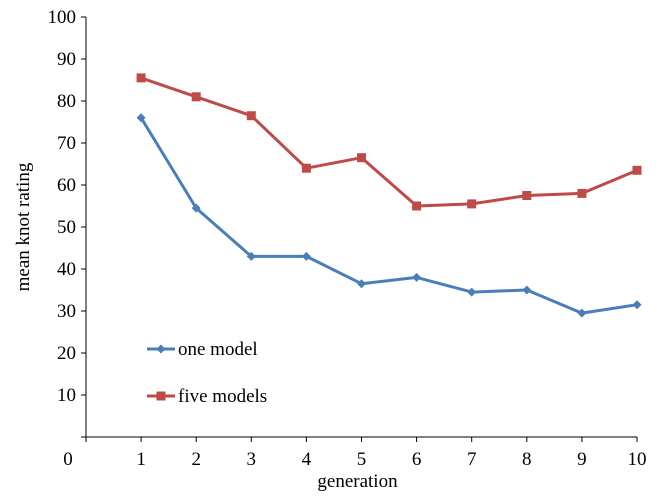 This screenshot has height=497, width=665. I want to click on legend-item: one model, so click(202, 349).